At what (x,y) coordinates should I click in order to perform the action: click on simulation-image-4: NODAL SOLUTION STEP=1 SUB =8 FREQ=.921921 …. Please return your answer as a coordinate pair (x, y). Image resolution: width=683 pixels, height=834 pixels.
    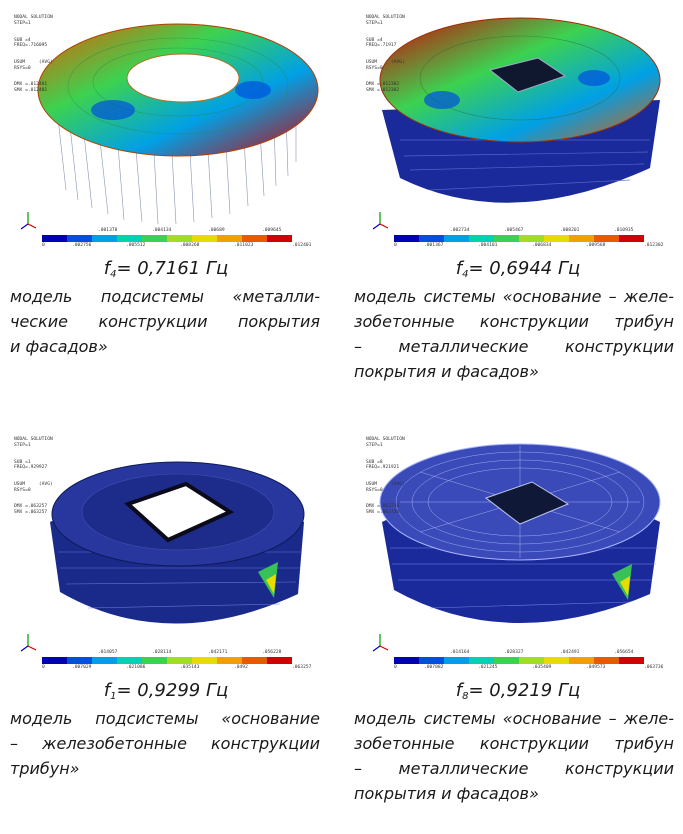
    Looking at the image, I should click on (518, 547).